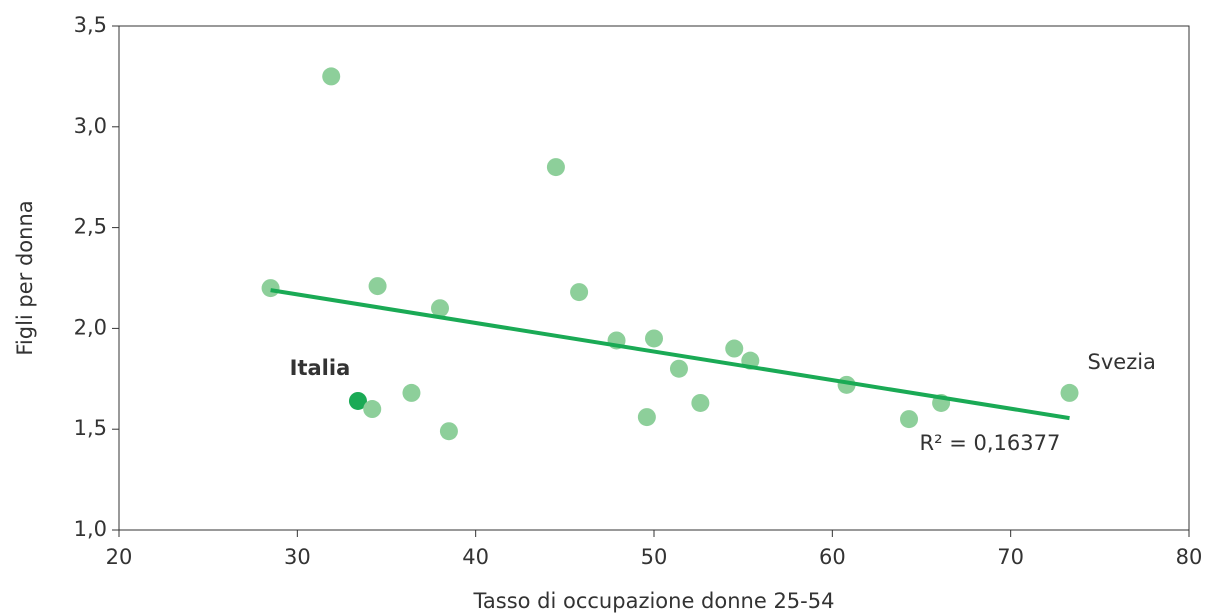 This screenshot has width=1208, height=614. What do you see at coordinates (670, 354) in the screenshot?
I see `trendline` at bounding box center [670, 354].